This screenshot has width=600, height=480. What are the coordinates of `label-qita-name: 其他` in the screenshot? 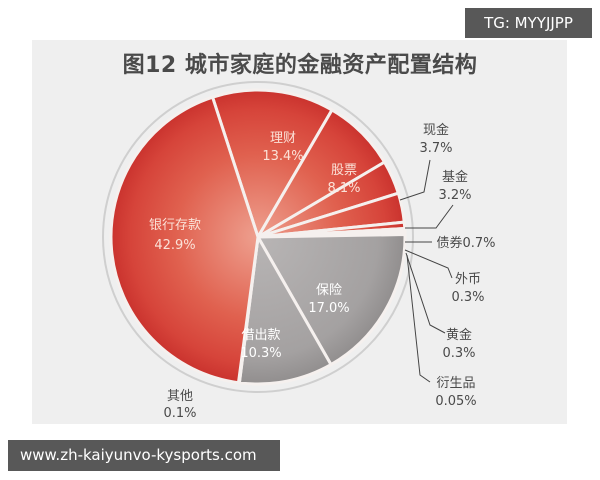 It's located at (180, 396).